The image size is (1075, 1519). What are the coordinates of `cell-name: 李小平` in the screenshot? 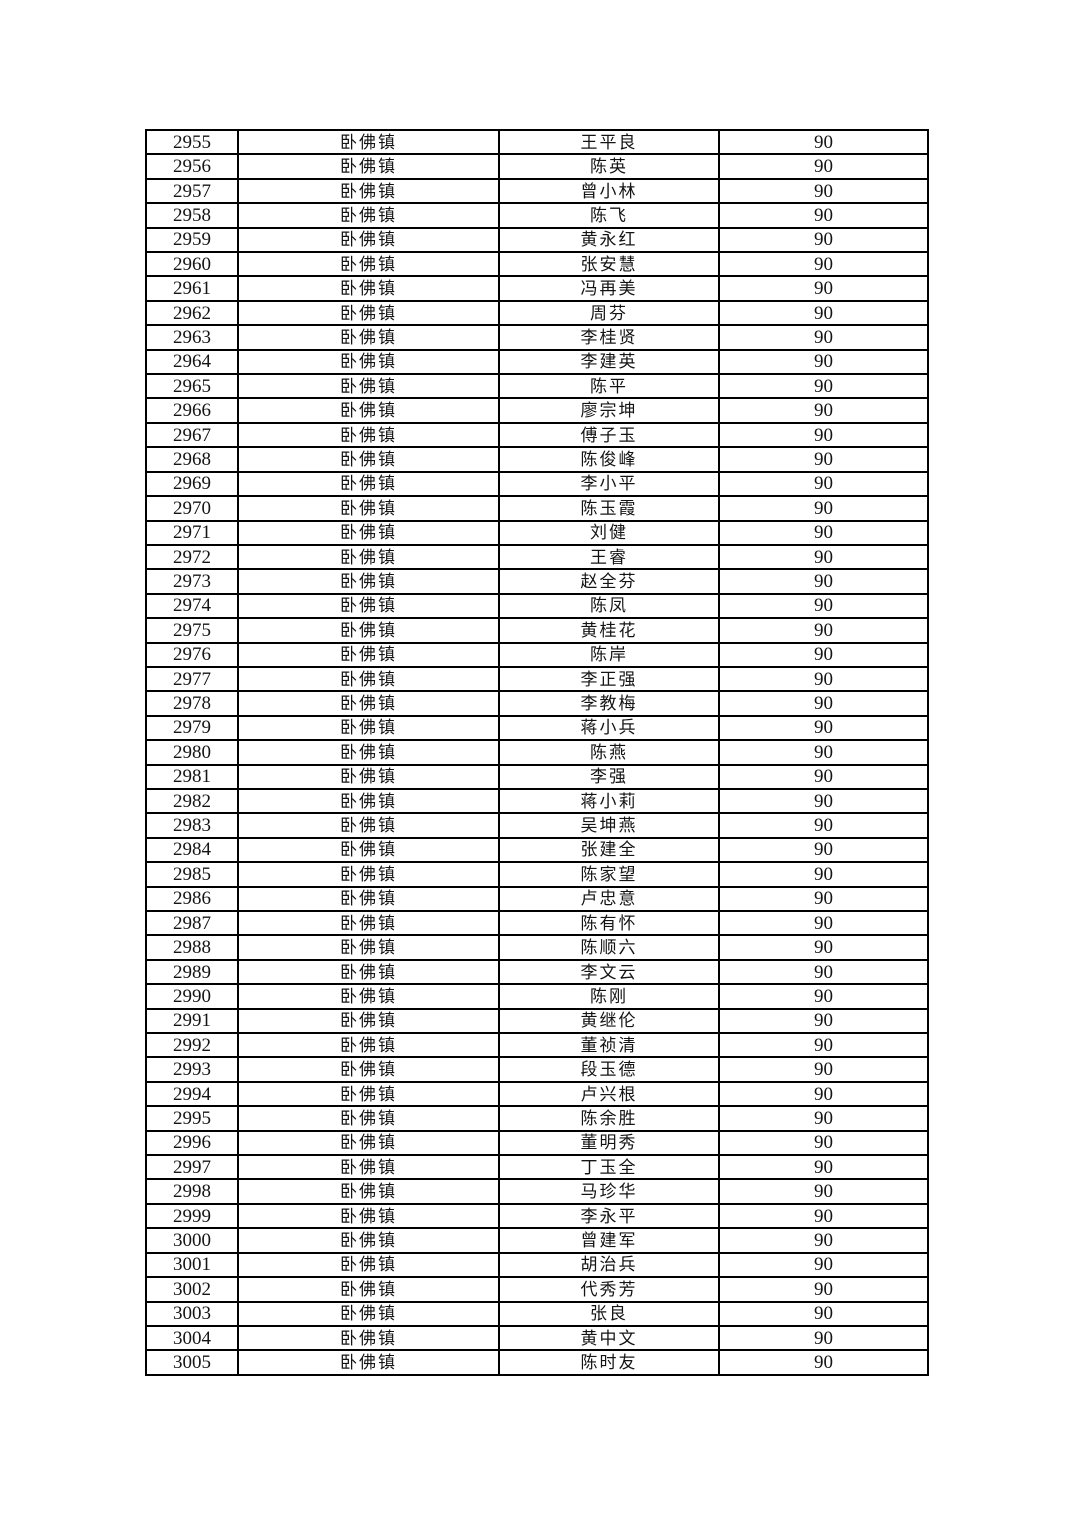 It's located at (609, 484).